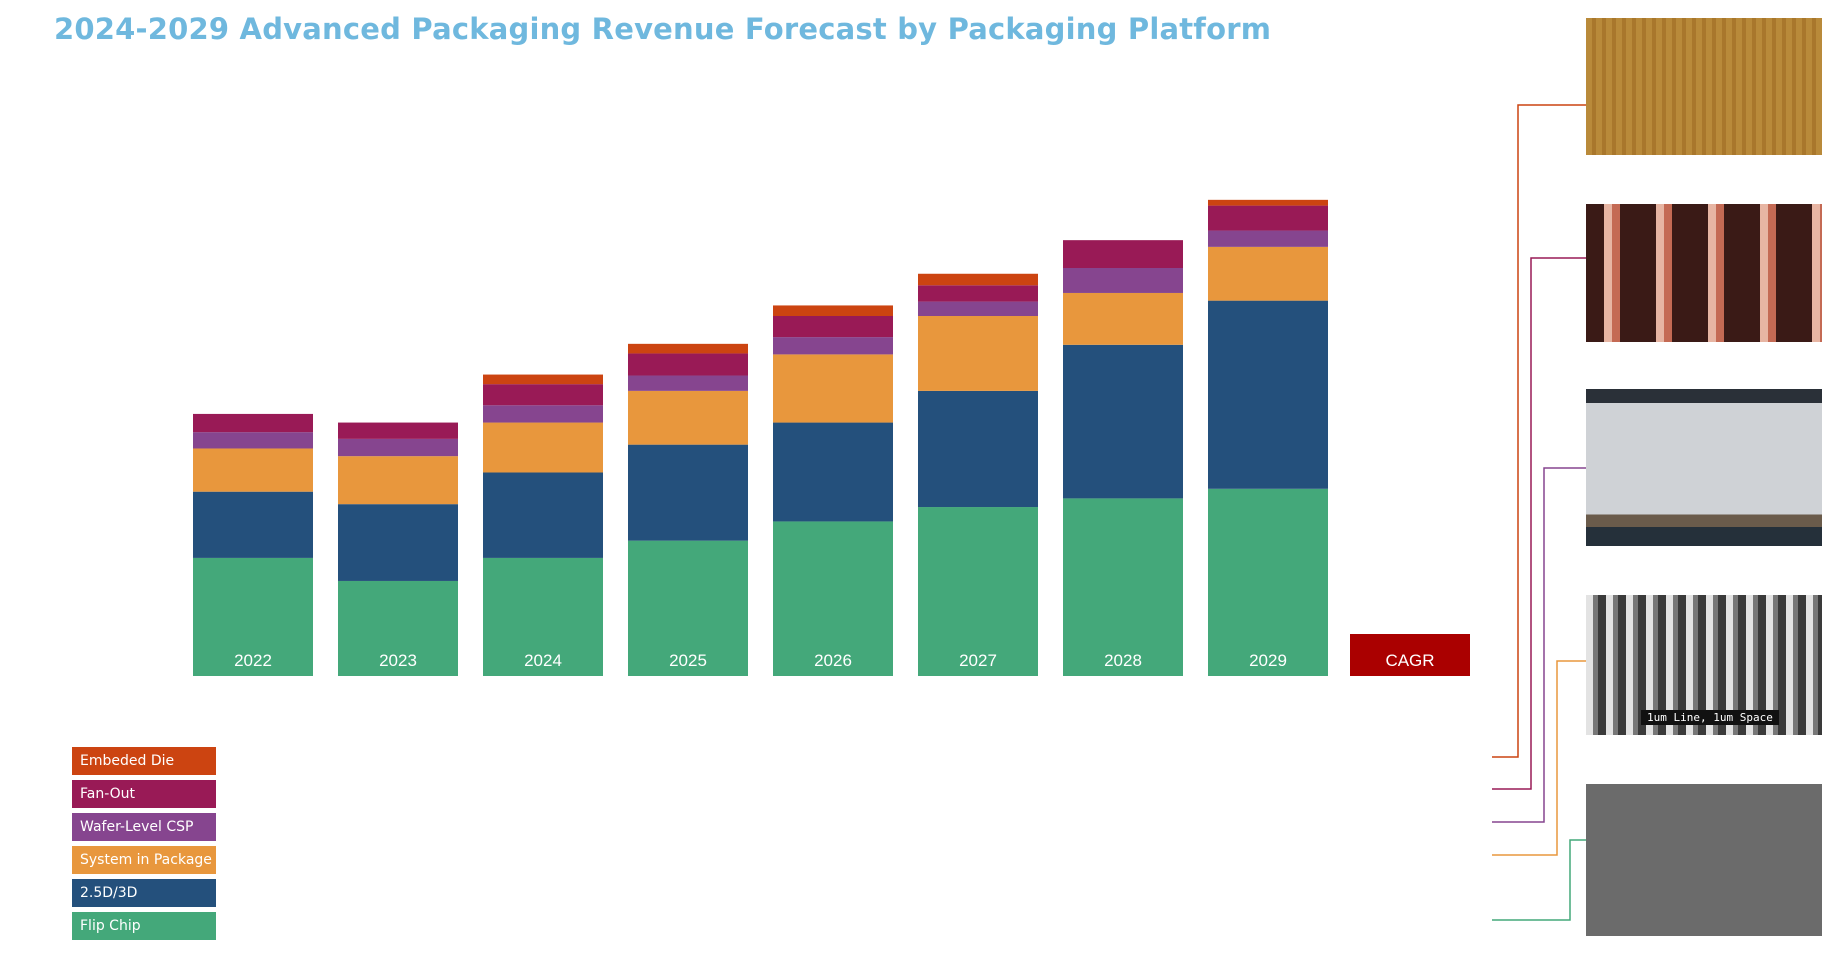  What do you see at coordinates (688, 364) in the screenshot?
I see `bar-segment-2025-fan-out` at bounding box center [688, 364].